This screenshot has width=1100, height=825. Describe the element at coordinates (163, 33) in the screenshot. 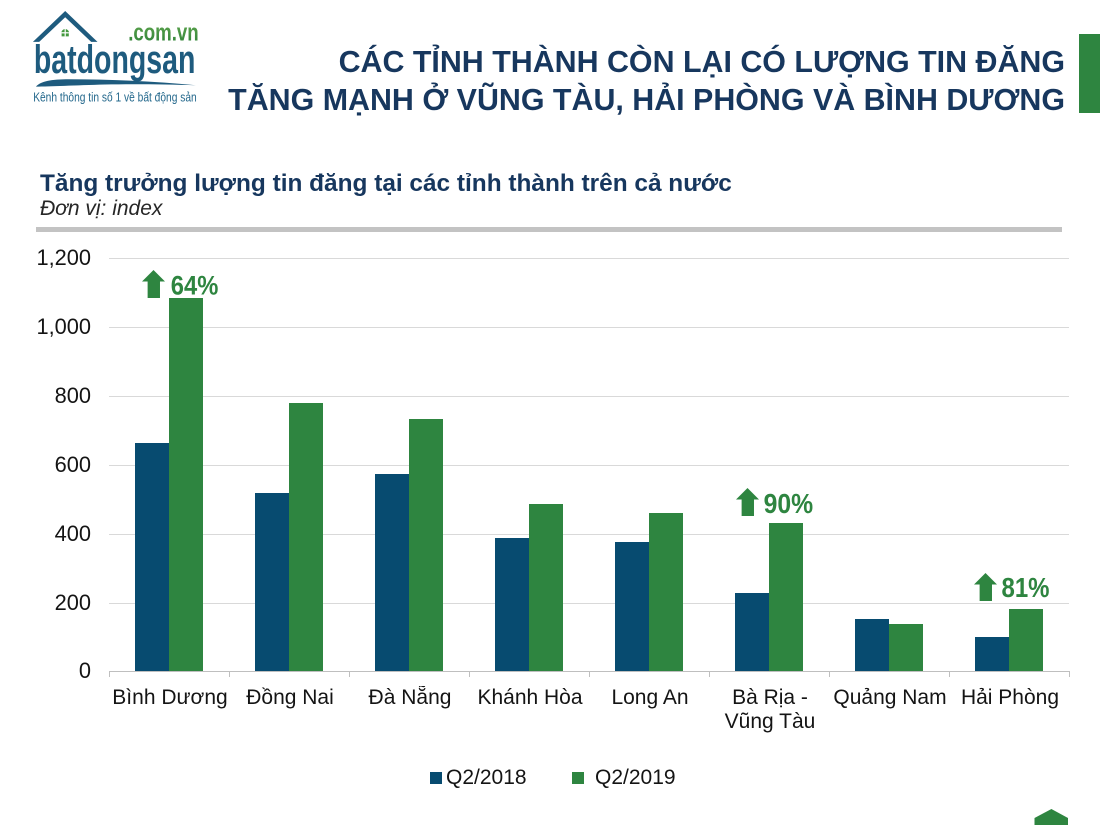

I see `svg-text: .com.vn` at that location.